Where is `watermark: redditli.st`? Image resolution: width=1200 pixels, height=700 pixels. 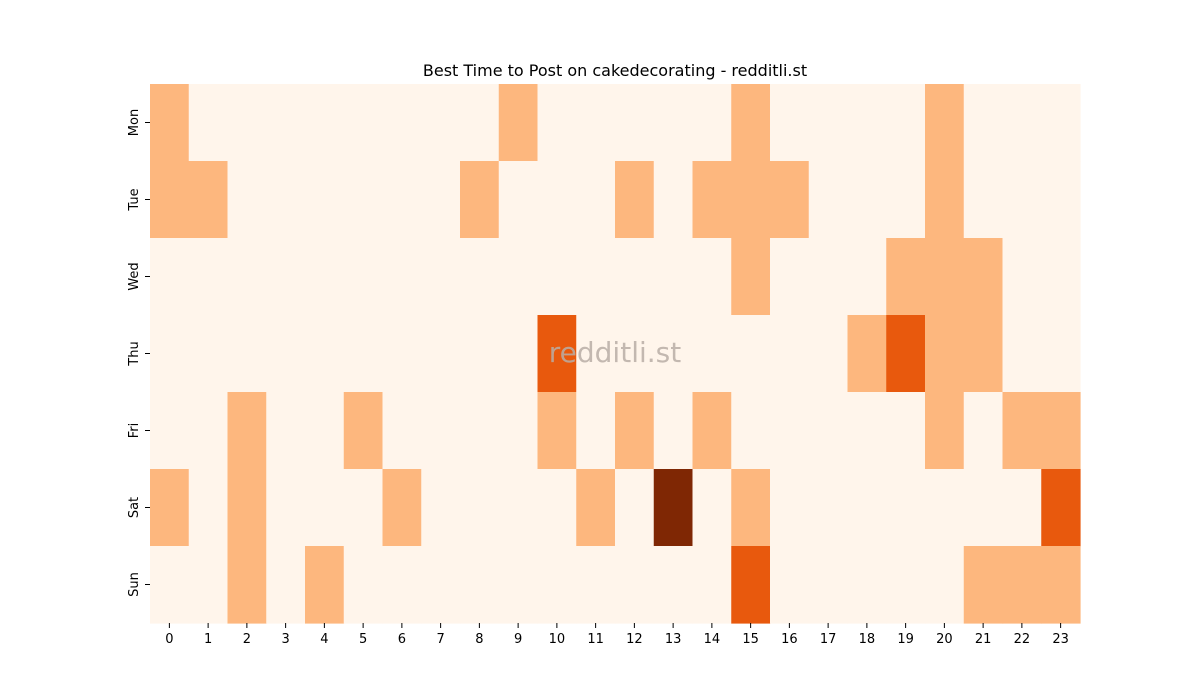
watermark: redditli.st is located at coordinates (615, 352).